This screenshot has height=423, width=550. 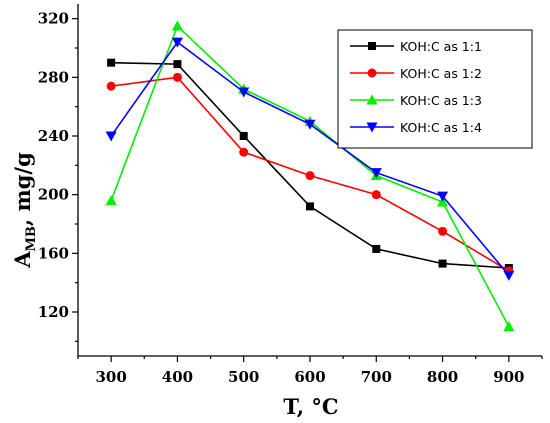 I want to click on legend-item: KOH:C as 1:2, so click(x=416, y=73).